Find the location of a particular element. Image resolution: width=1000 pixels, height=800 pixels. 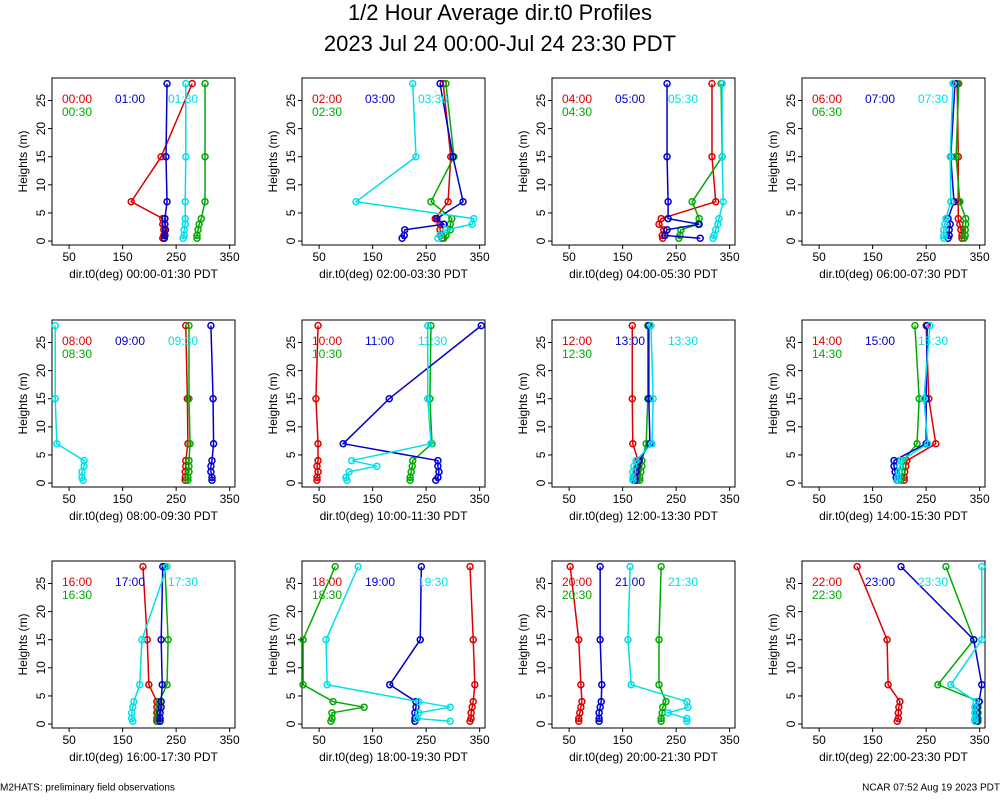

legend-label: 15:00 is located at coordinates (880, 341).